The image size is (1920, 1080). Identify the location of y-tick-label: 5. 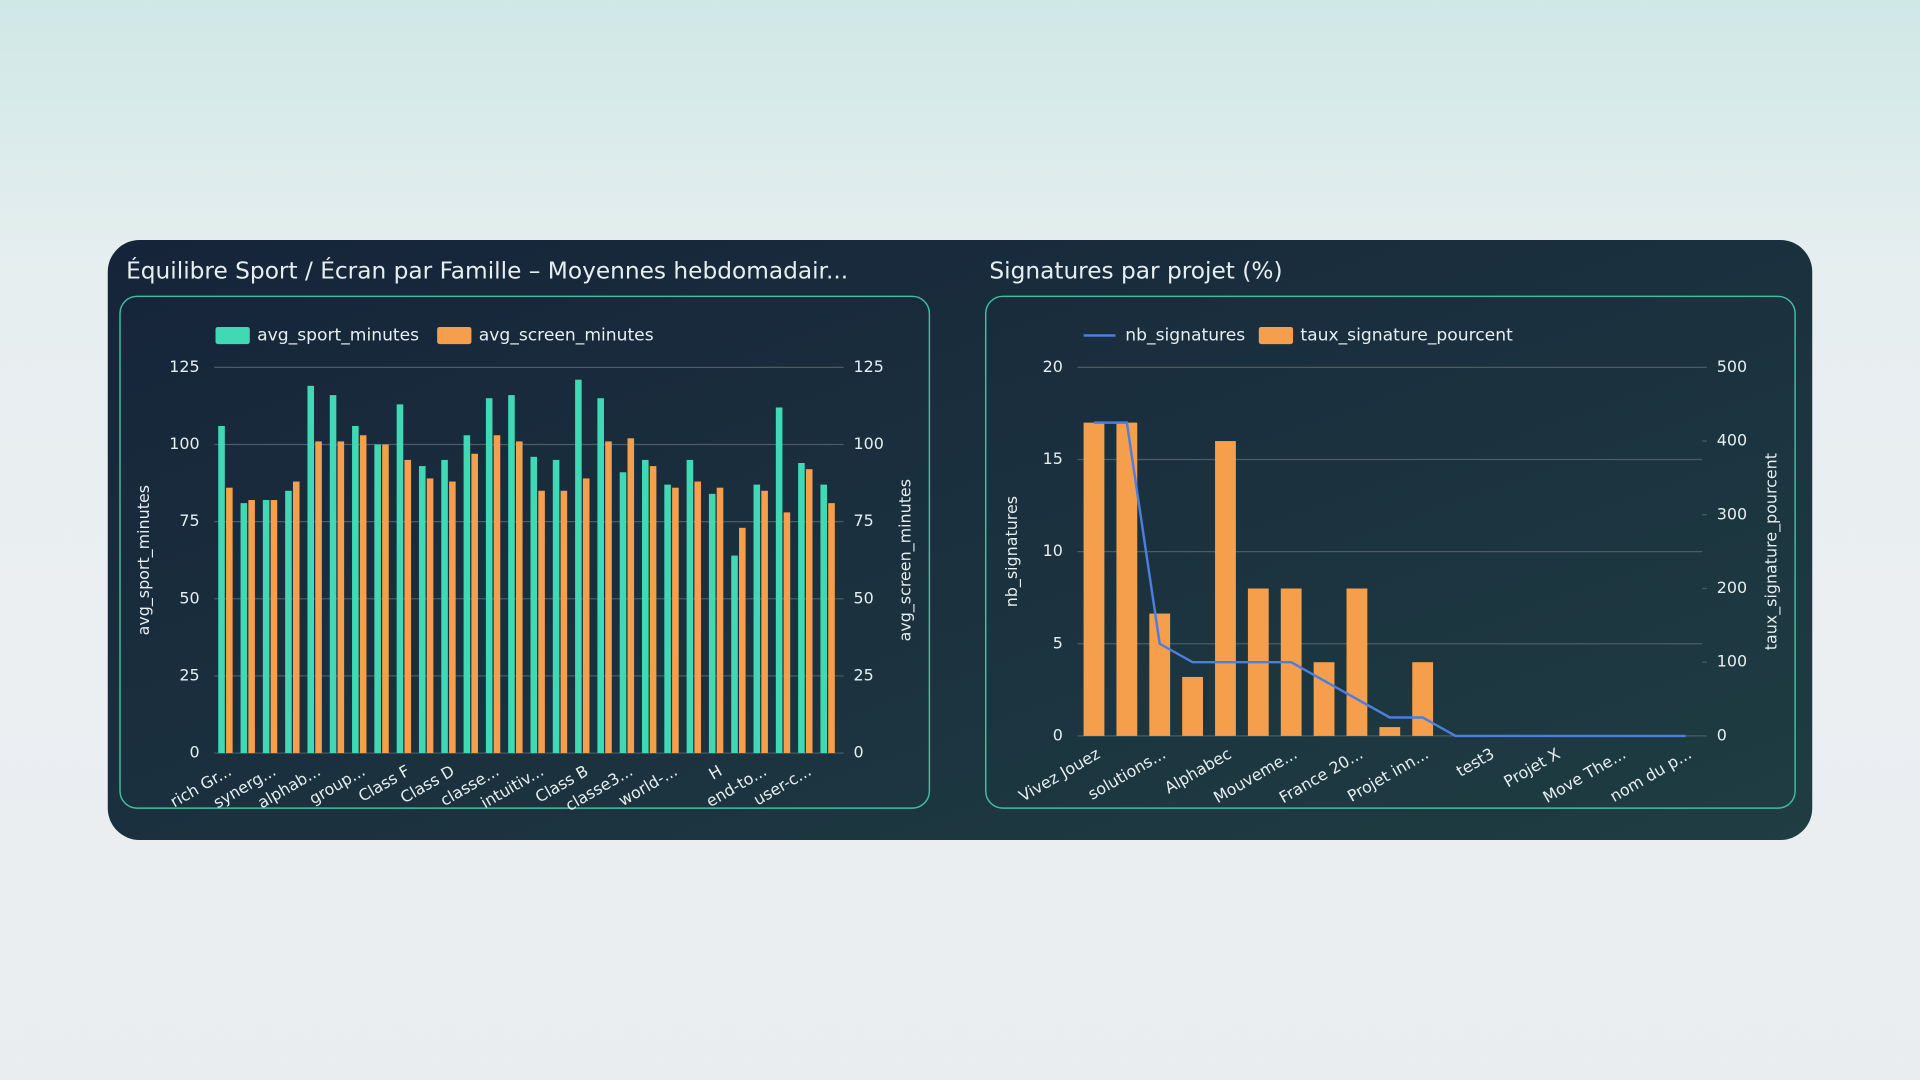
(1058, 642).